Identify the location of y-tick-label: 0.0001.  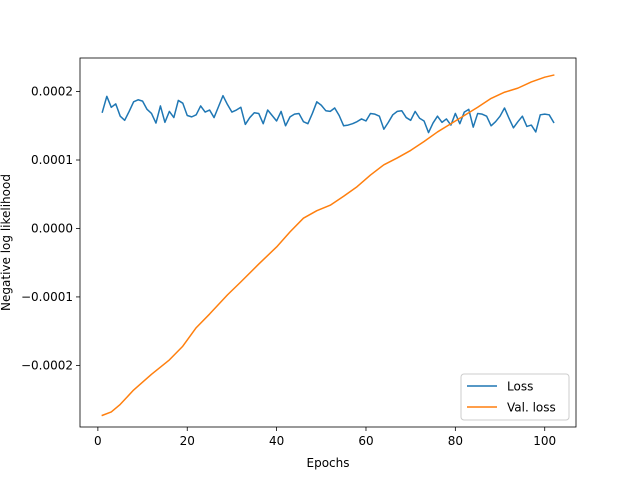
(52, 160).